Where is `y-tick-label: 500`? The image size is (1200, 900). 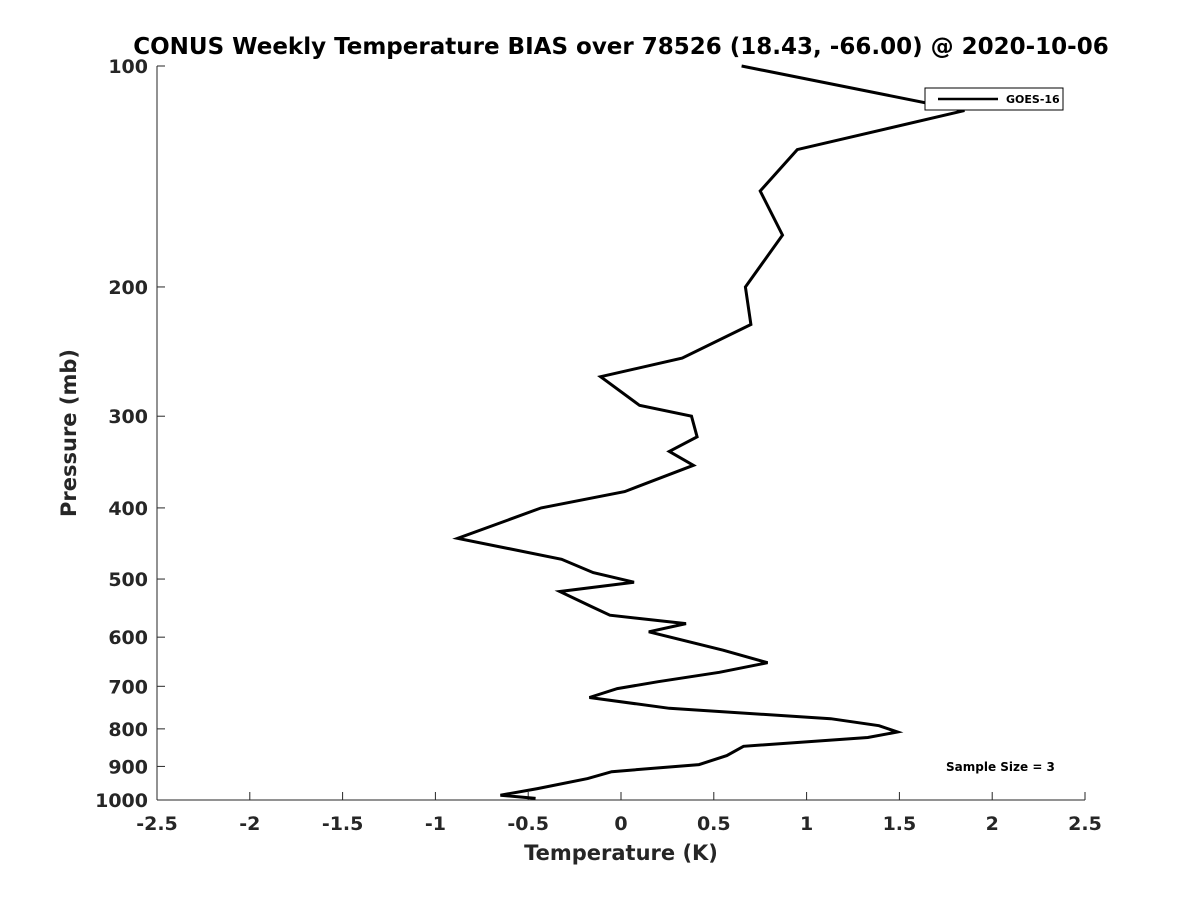
y-tick-label: 500 is located at coordinates (128, 580).